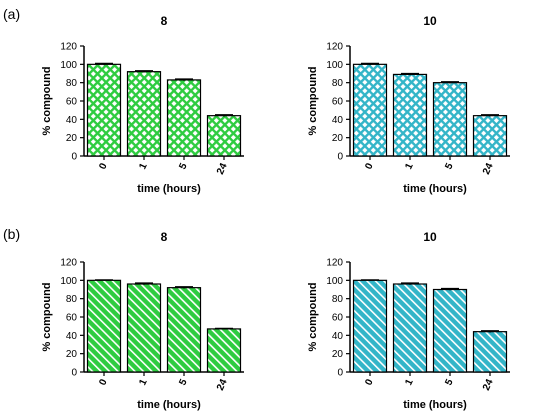 This screenshot has height=416, width=550. What do you see at coordinates (12, 234) in the screenshot?
I see `panel-label-b: (b)` at bounding box center [12, 234].